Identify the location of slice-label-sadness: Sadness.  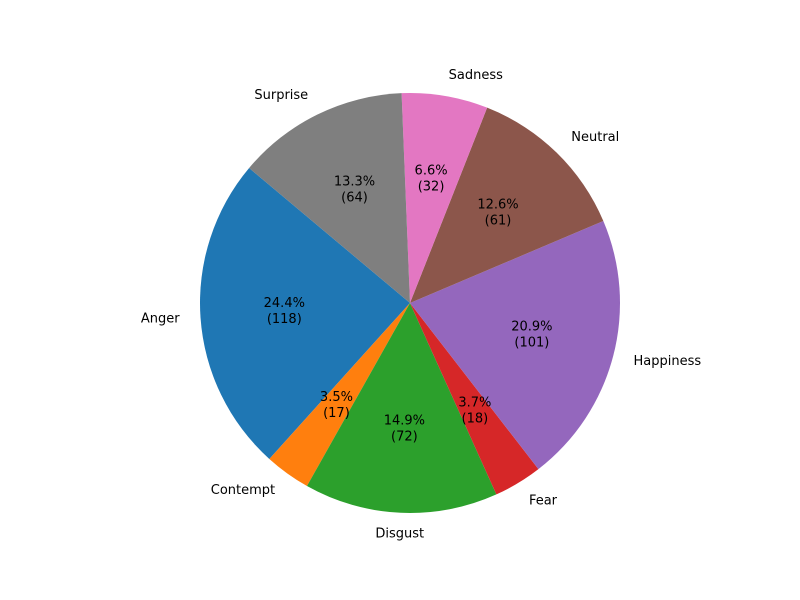
(476, 75).